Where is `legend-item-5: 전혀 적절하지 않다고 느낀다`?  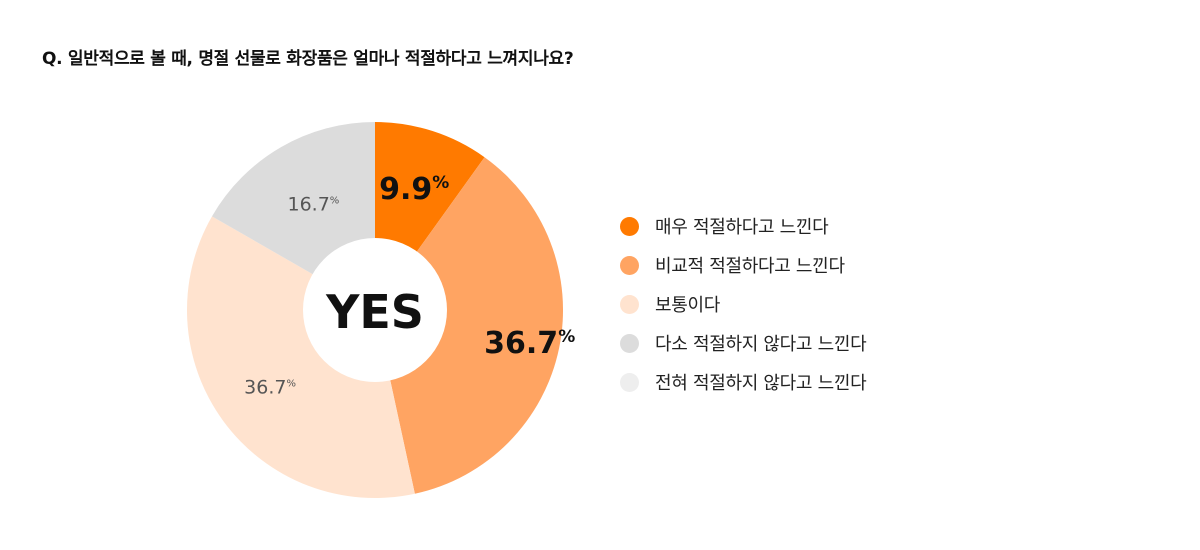
legend-item-5: 전혀 적절하지 않다고 느낀다 is located at coordinates (743, 382).